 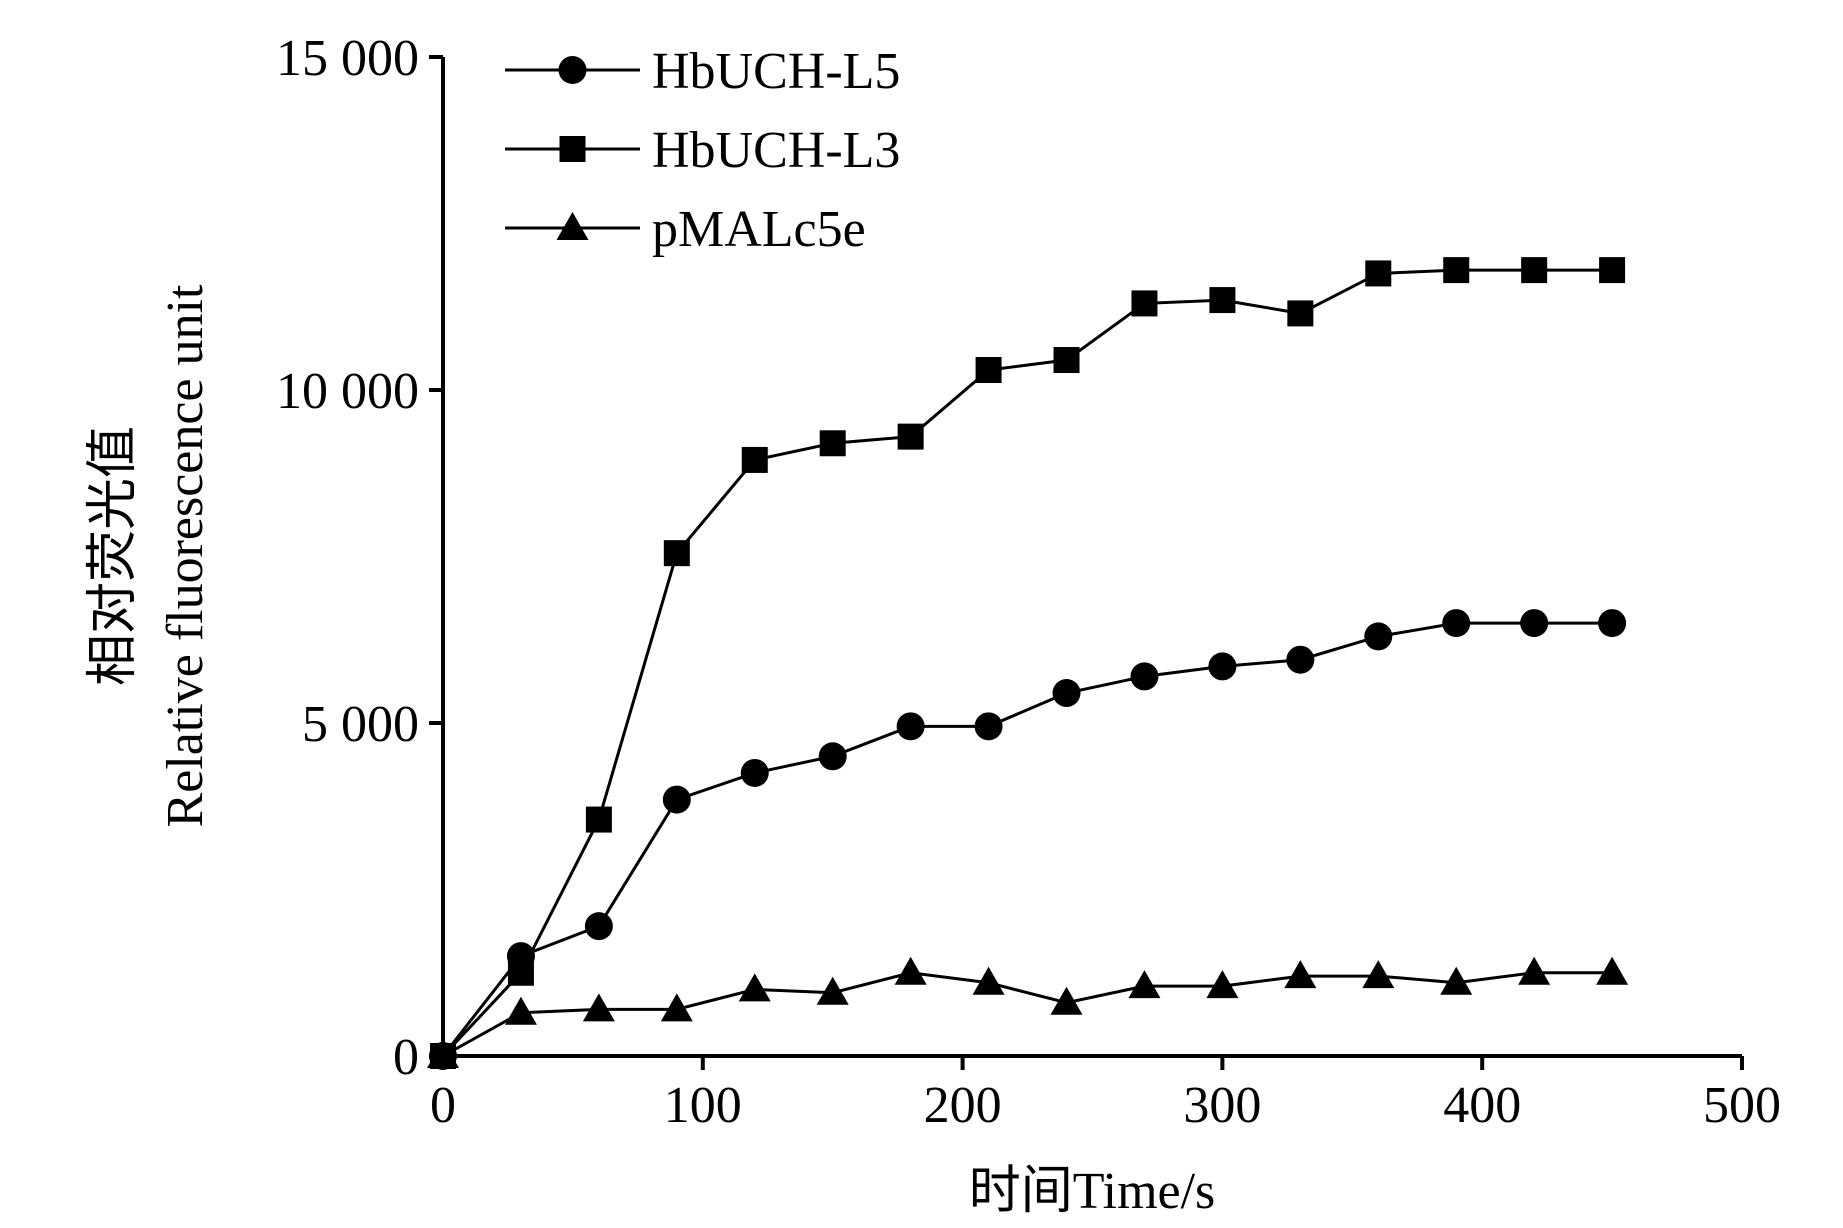 I want to click on y-tick-label: 15 000, so click(x=347, y=58).